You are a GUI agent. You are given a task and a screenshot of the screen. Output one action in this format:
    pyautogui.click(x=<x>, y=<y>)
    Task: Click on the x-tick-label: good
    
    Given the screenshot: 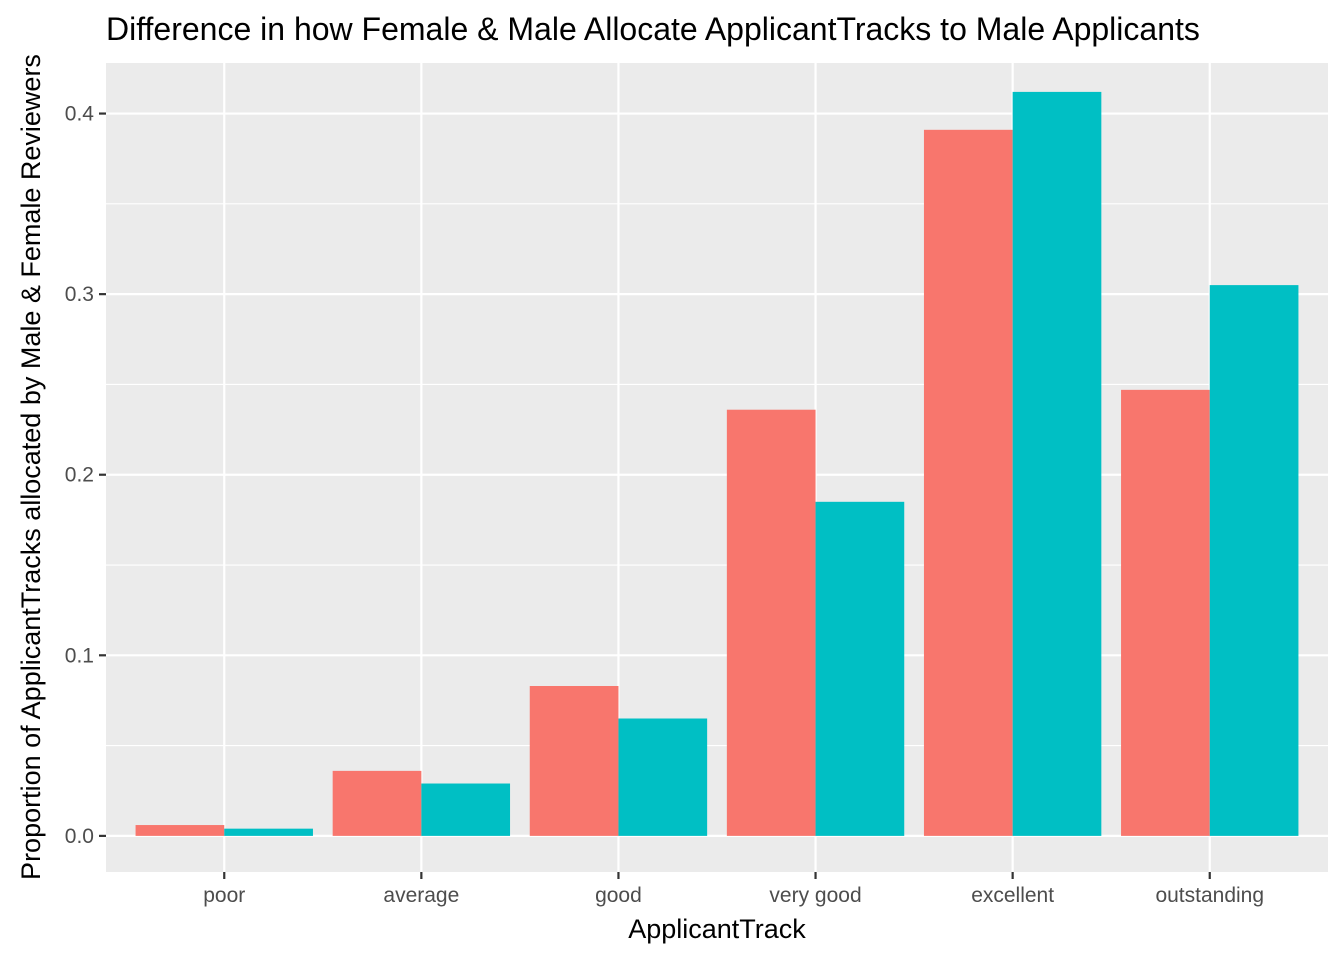 What is the action you would take?
    pyautogui.click(x=618, y=895)
    